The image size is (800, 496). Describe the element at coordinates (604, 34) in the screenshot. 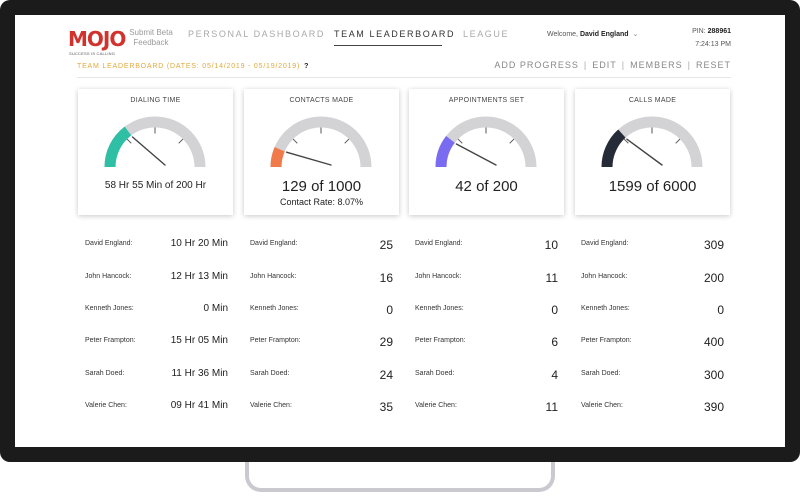

I see `user-name: David England` at that location.